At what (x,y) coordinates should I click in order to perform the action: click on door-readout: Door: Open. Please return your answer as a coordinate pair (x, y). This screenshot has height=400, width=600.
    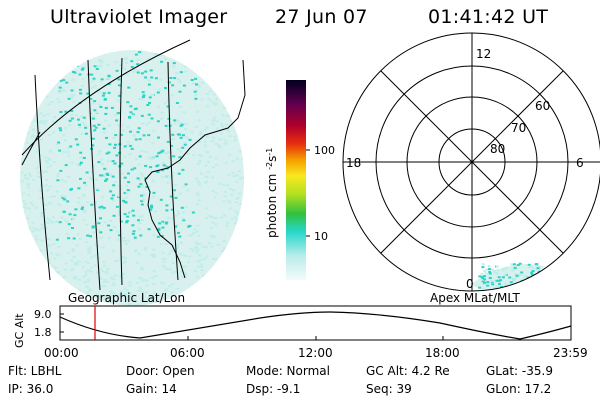
    Looking at the image, I should click on (160, 371).